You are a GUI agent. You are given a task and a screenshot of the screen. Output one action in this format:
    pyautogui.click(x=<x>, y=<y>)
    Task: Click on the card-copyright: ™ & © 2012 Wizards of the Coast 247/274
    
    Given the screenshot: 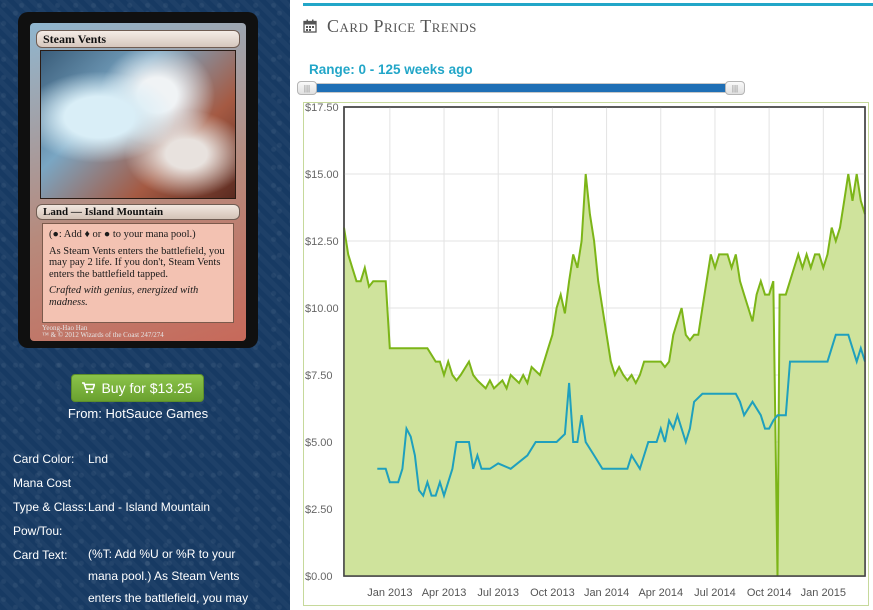 What is the action you would take?
    pyautogui.click(x=103, y=335)
    